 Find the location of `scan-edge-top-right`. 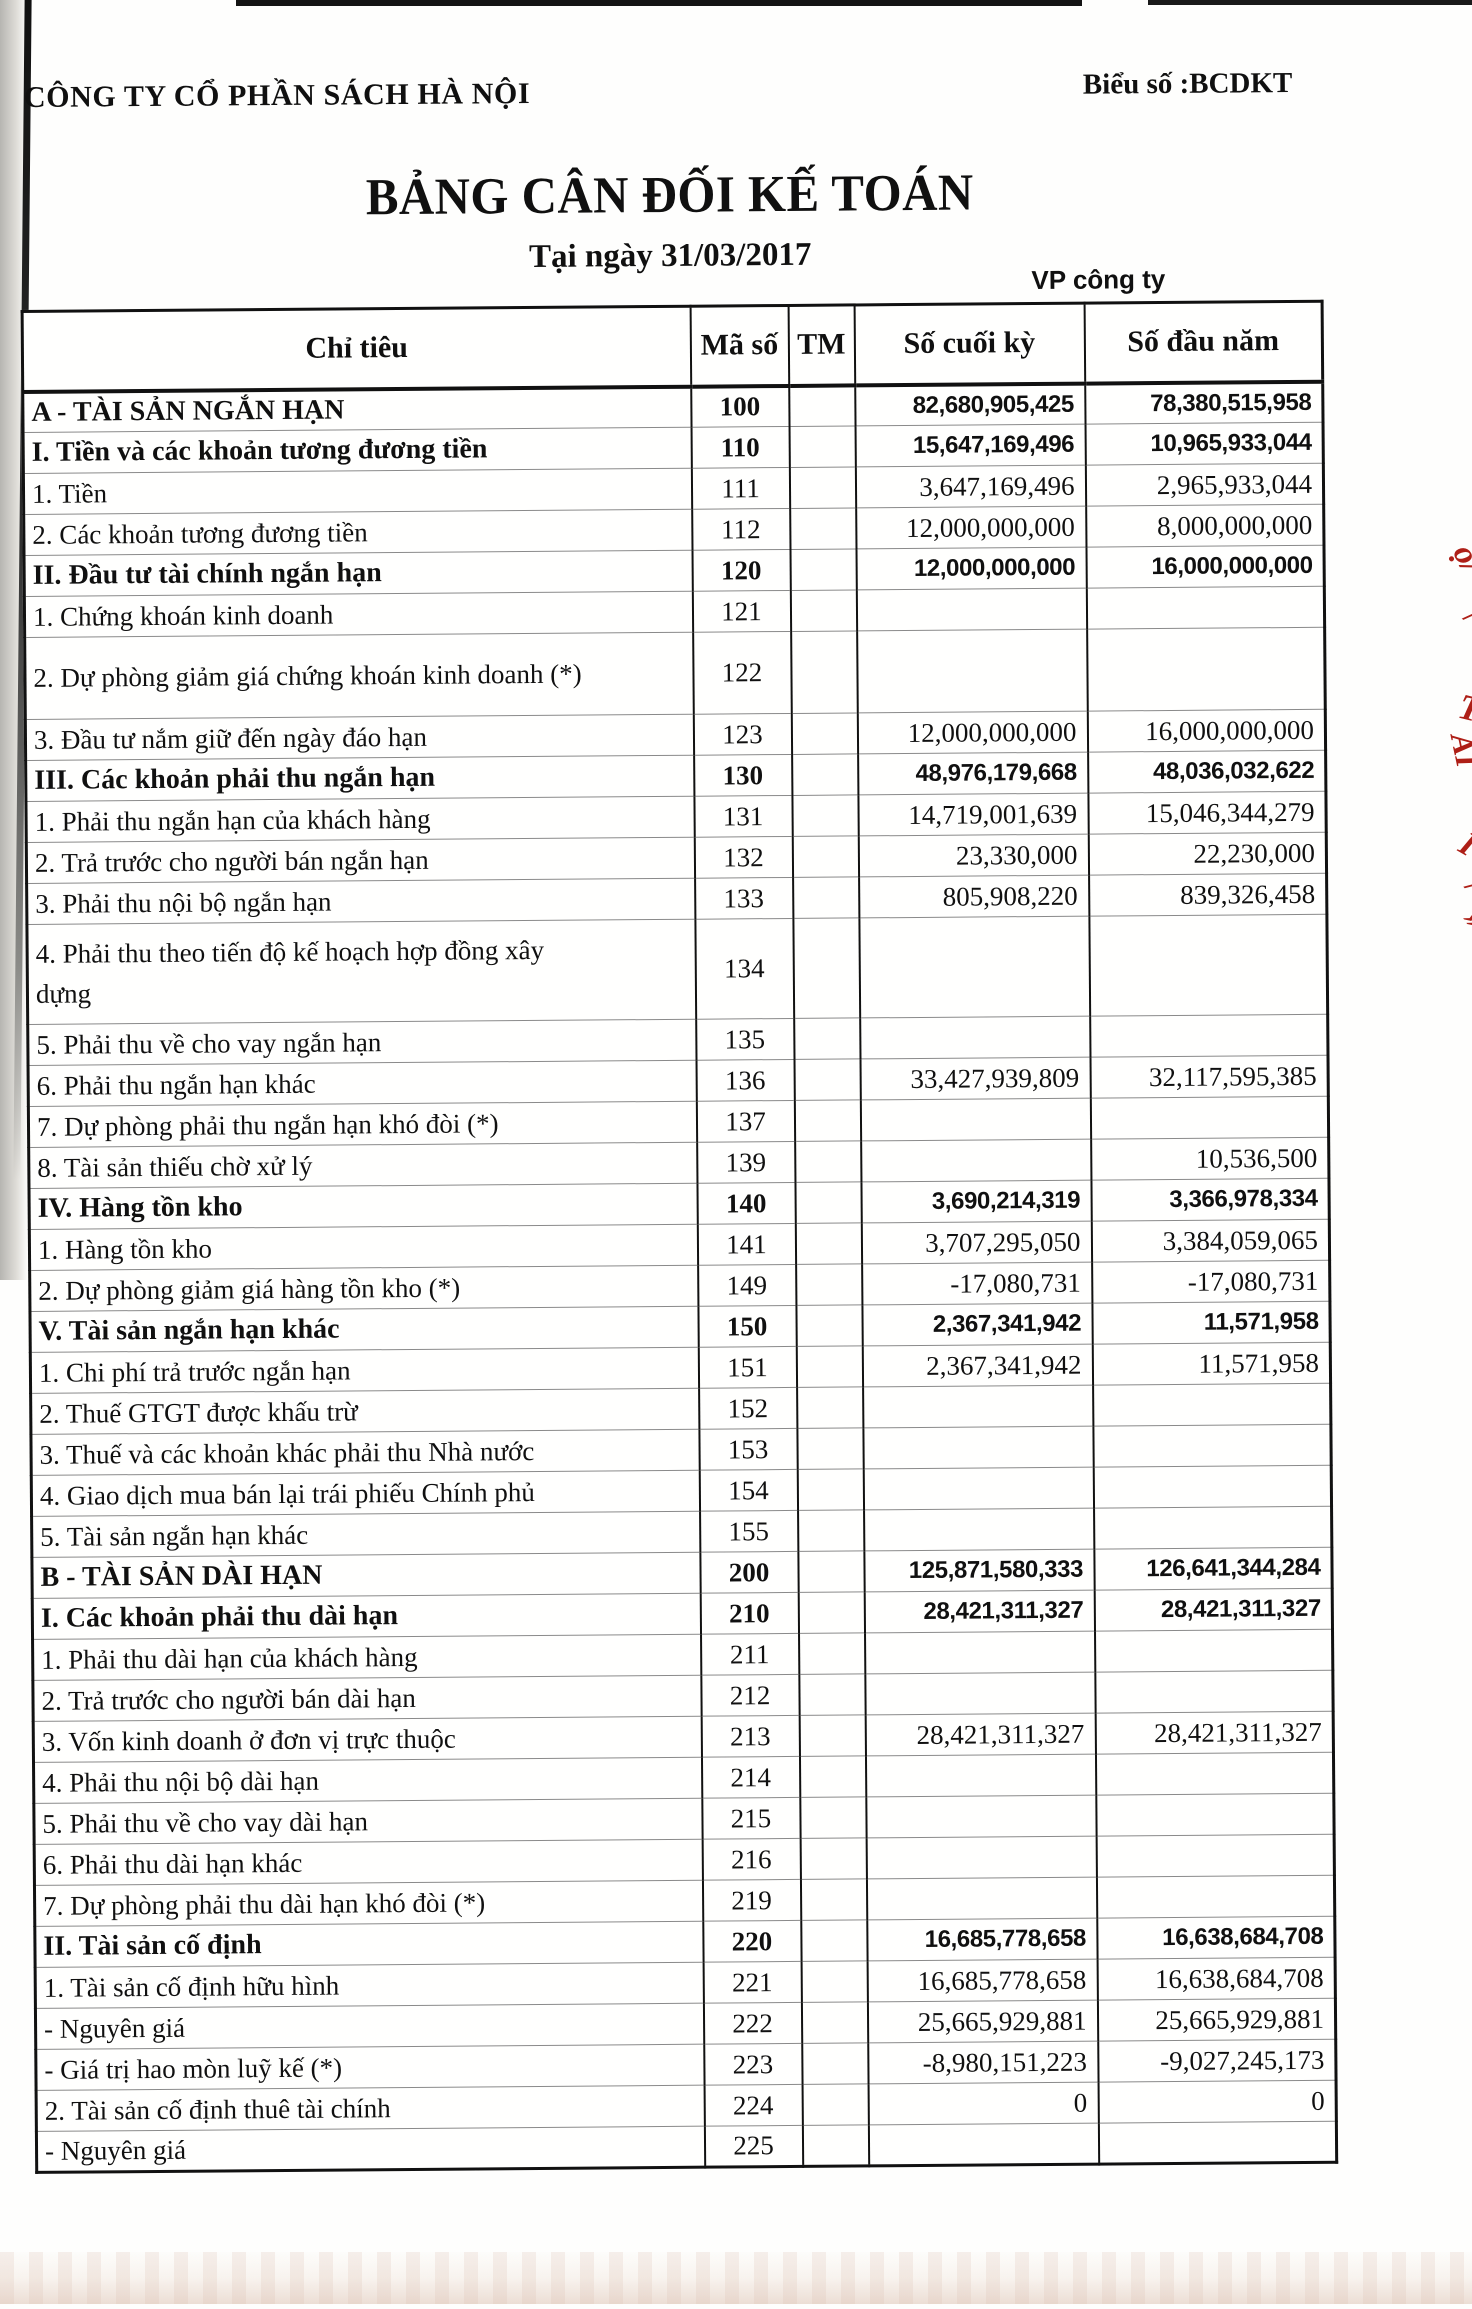

scan-edge-top-right is located at coordinates (1310, 2).